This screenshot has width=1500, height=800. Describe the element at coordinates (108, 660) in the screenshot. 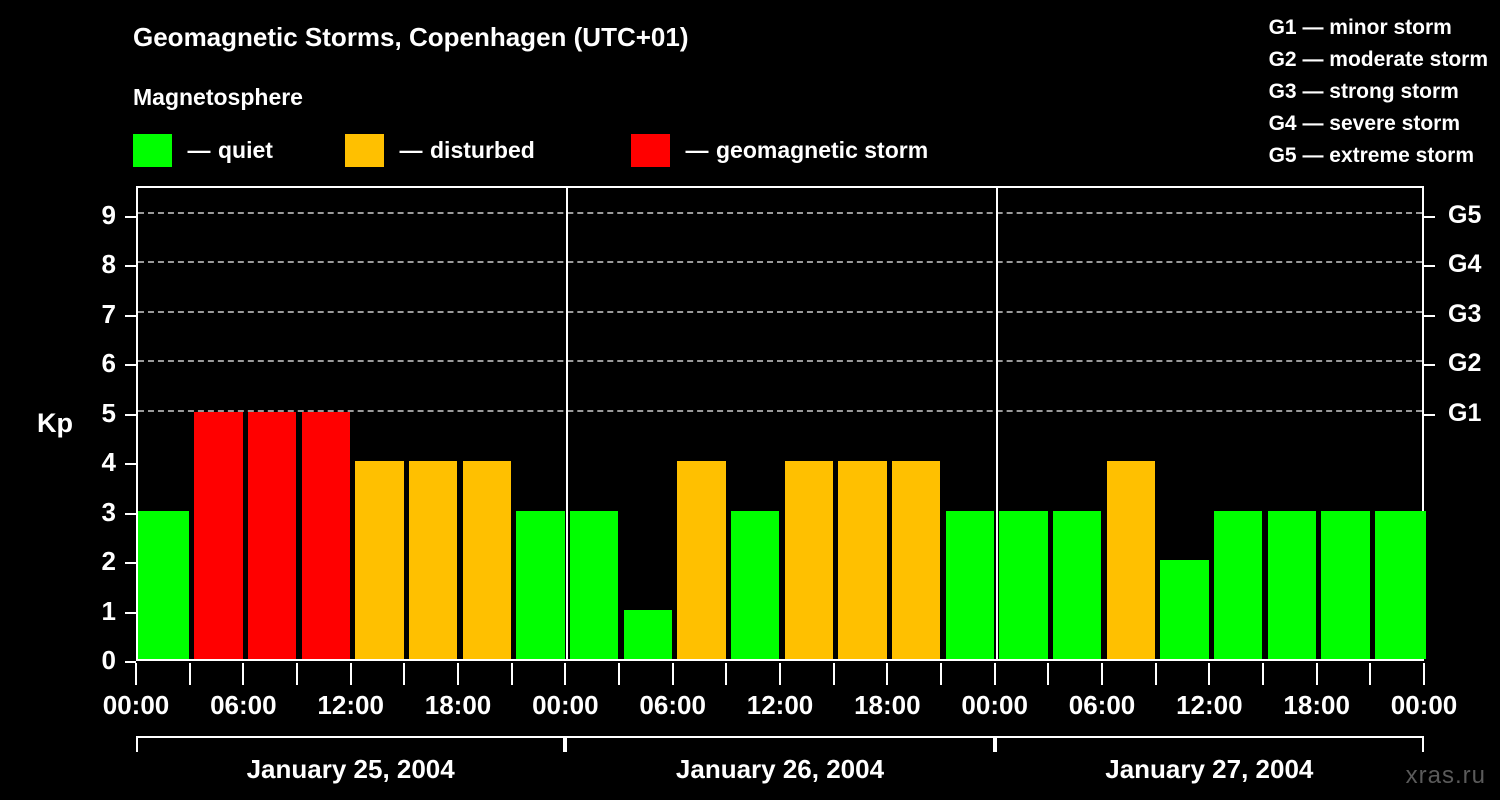

I see `y-tick-label-0: 0` at that location.